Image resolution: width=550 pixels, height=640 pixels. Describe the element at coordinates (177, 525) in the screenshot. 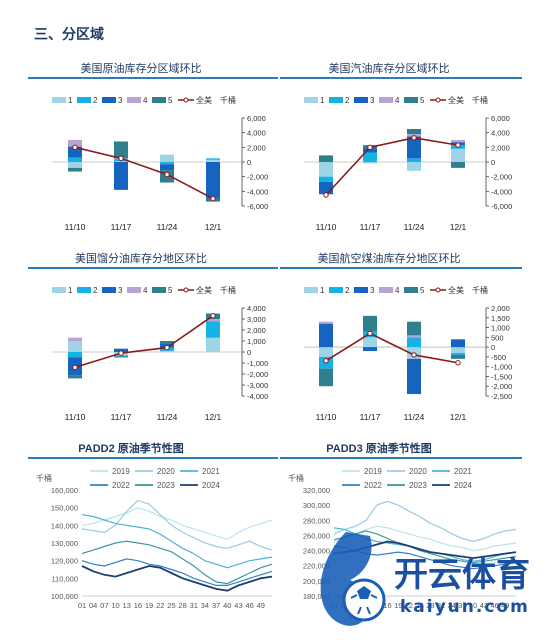

I see `series-line-2020` at that location.